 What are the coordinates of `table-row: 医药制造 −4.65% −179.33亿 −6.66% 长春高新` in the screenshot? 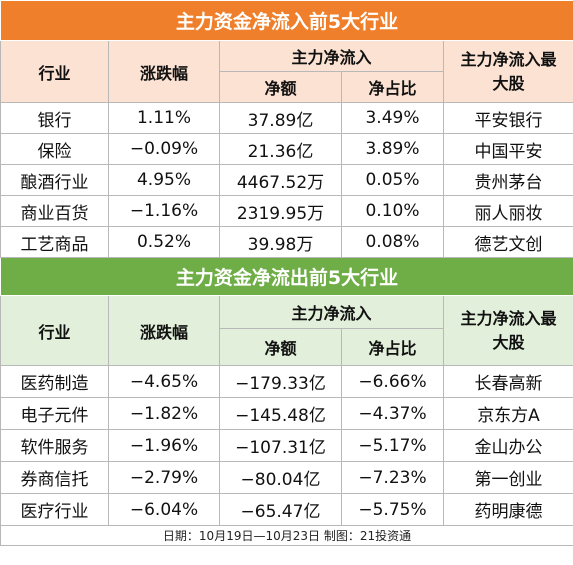 It's located at (286, 381).